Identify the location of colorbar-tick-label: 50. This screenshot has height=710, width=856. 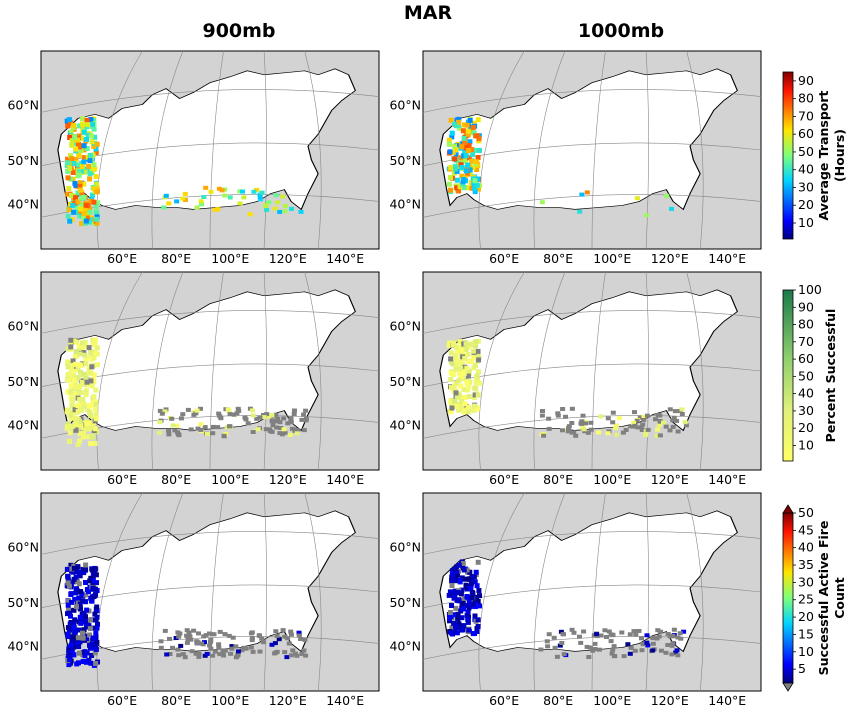
(806, 151).